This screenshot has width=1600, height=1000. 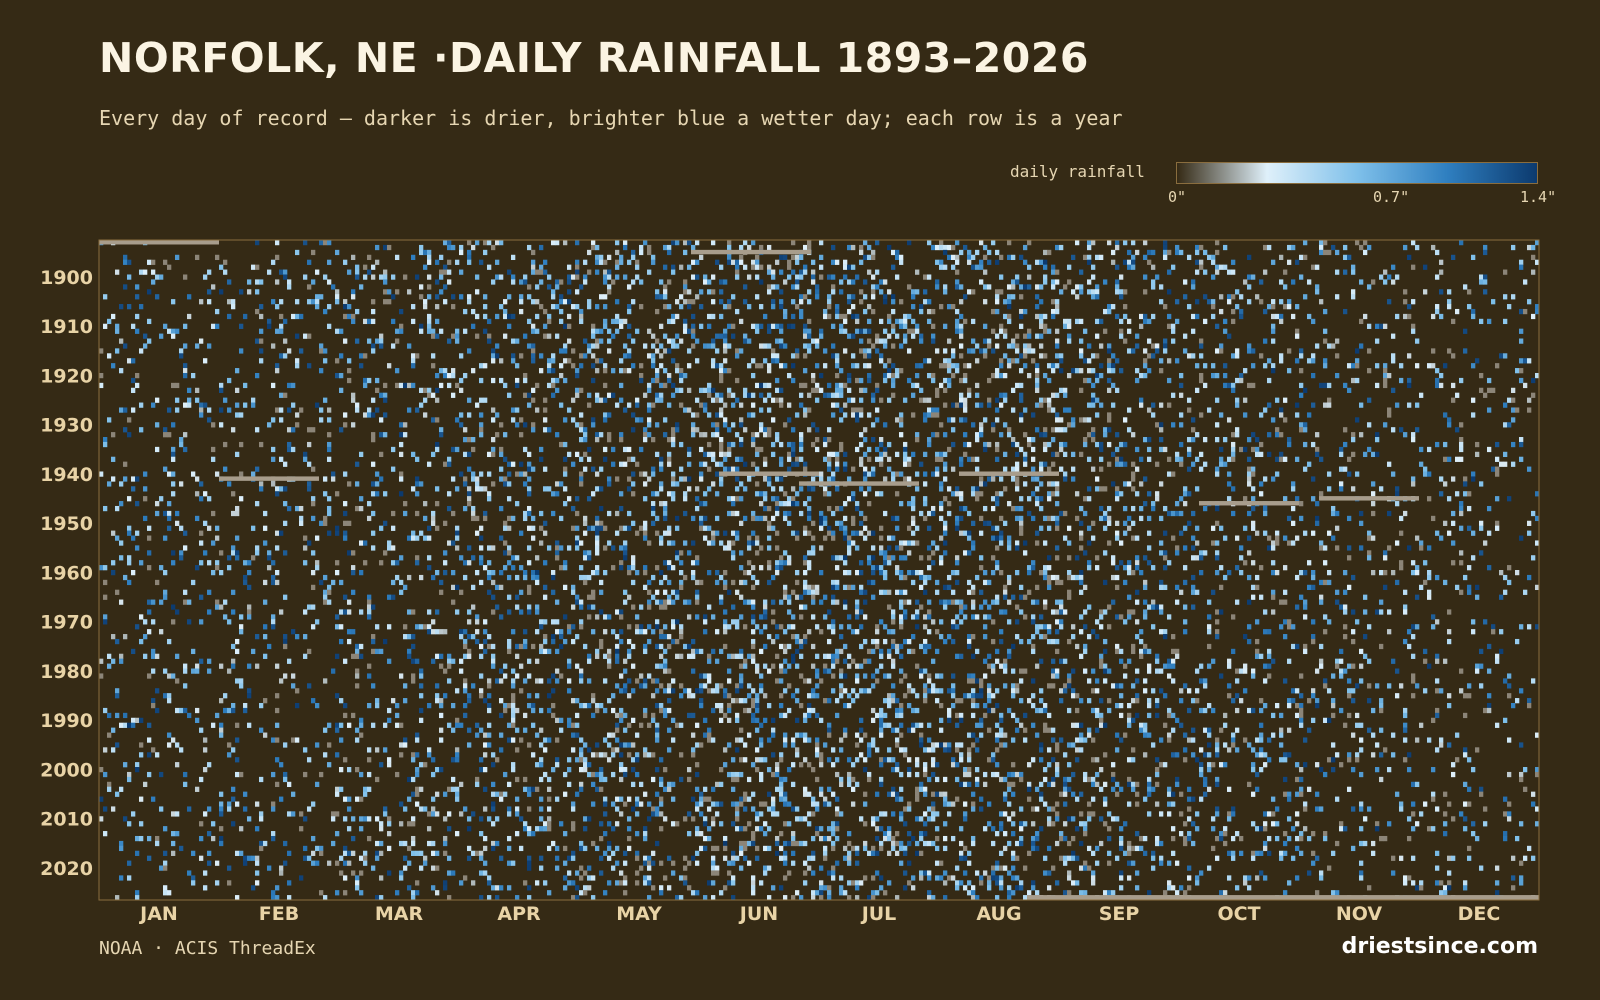 What do you see at coordinates (594, 58) in the screenshot?
I see `chart-title: NORFOLK, NE ·DAILY RAINFALL 1893–2026` at bounding box center [594, 58].